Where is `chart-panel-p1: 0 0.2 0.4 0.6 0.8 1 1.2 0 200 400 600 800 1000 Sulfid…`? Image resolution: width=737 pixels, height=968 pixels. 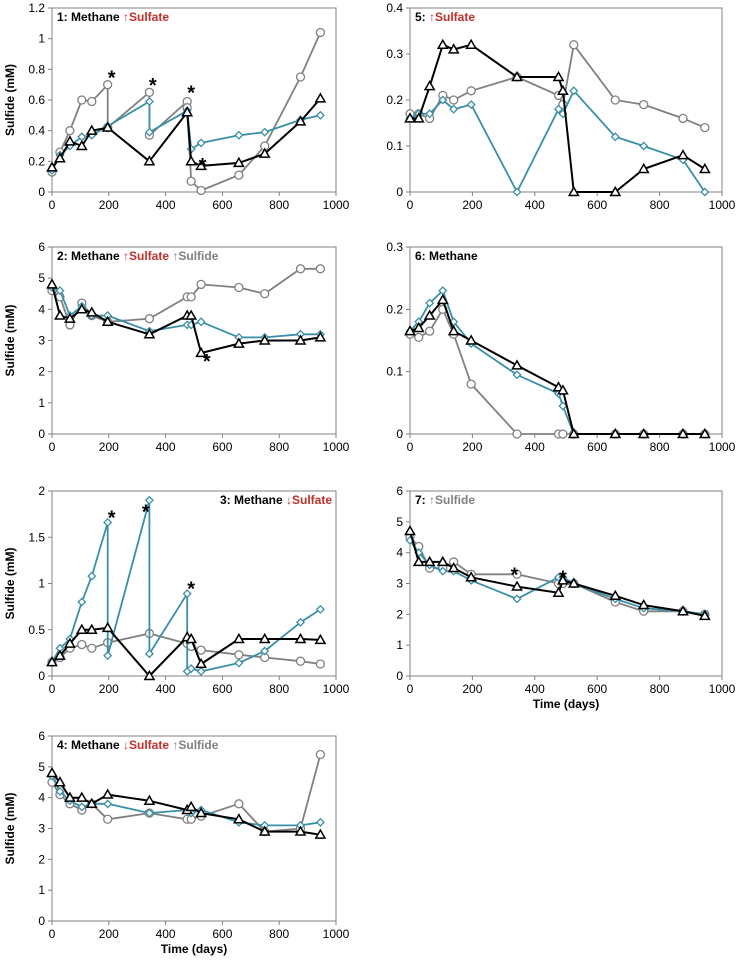 chart-panel-p1: 0 0.2 0.4 0.6 0.8 1 1.2 0 200 400 600 800 1000 Sulfid… is located at coordinates (176, 106).